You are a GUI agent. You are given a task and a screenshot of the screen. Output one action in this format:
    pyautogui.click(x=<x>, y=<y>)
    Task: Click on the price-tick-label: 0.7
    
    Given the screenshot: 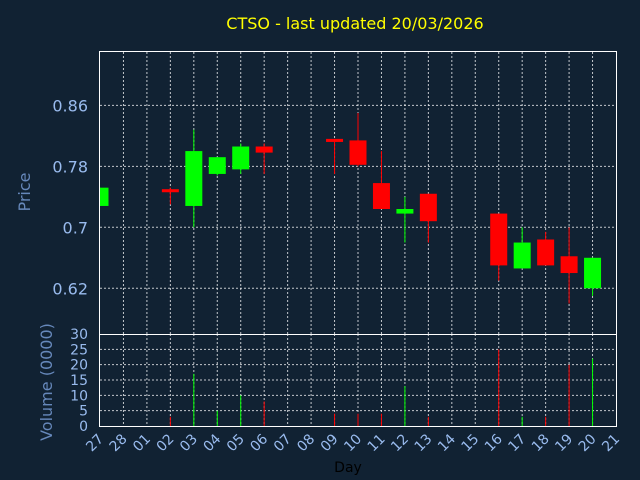 What is the action you would take?
    pyautogui.click(x=75, y=227)
    